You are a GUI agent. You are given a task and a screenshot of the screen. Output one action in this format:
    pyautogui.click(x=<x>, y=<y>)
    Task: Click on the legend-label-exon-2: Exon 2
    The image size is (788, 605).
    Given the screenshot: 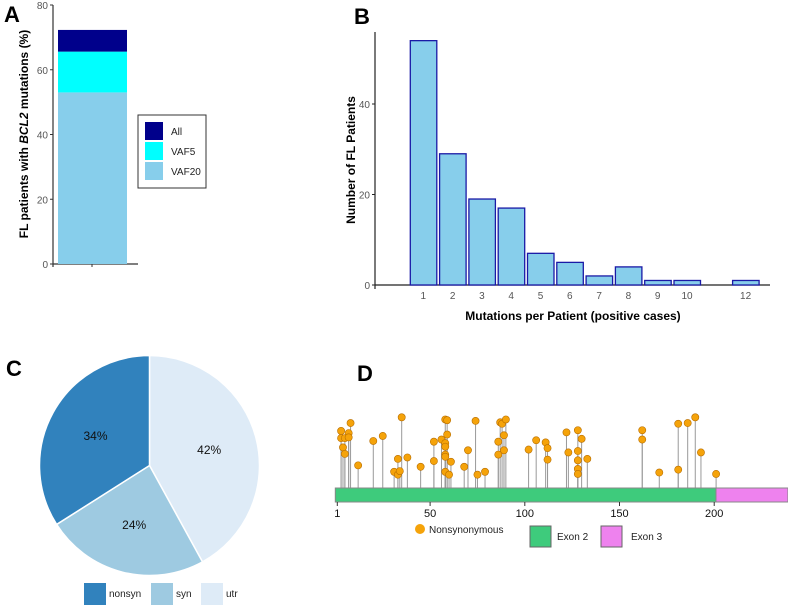 What is the action you would take?
    pyautogui.click(x=573, y=537)
    